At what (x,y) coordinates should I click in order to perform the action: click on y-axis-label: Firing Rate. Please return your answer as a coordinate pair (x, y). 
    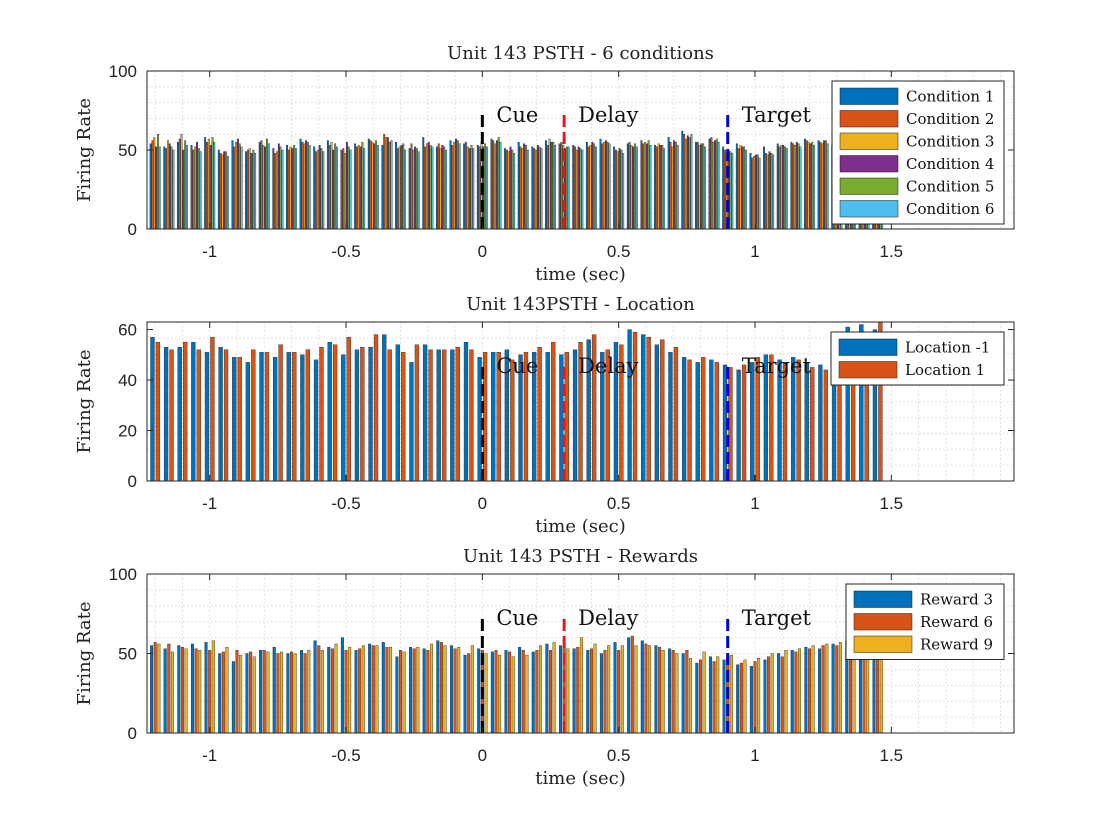
    Looking at the image, I should click on (84, 653).